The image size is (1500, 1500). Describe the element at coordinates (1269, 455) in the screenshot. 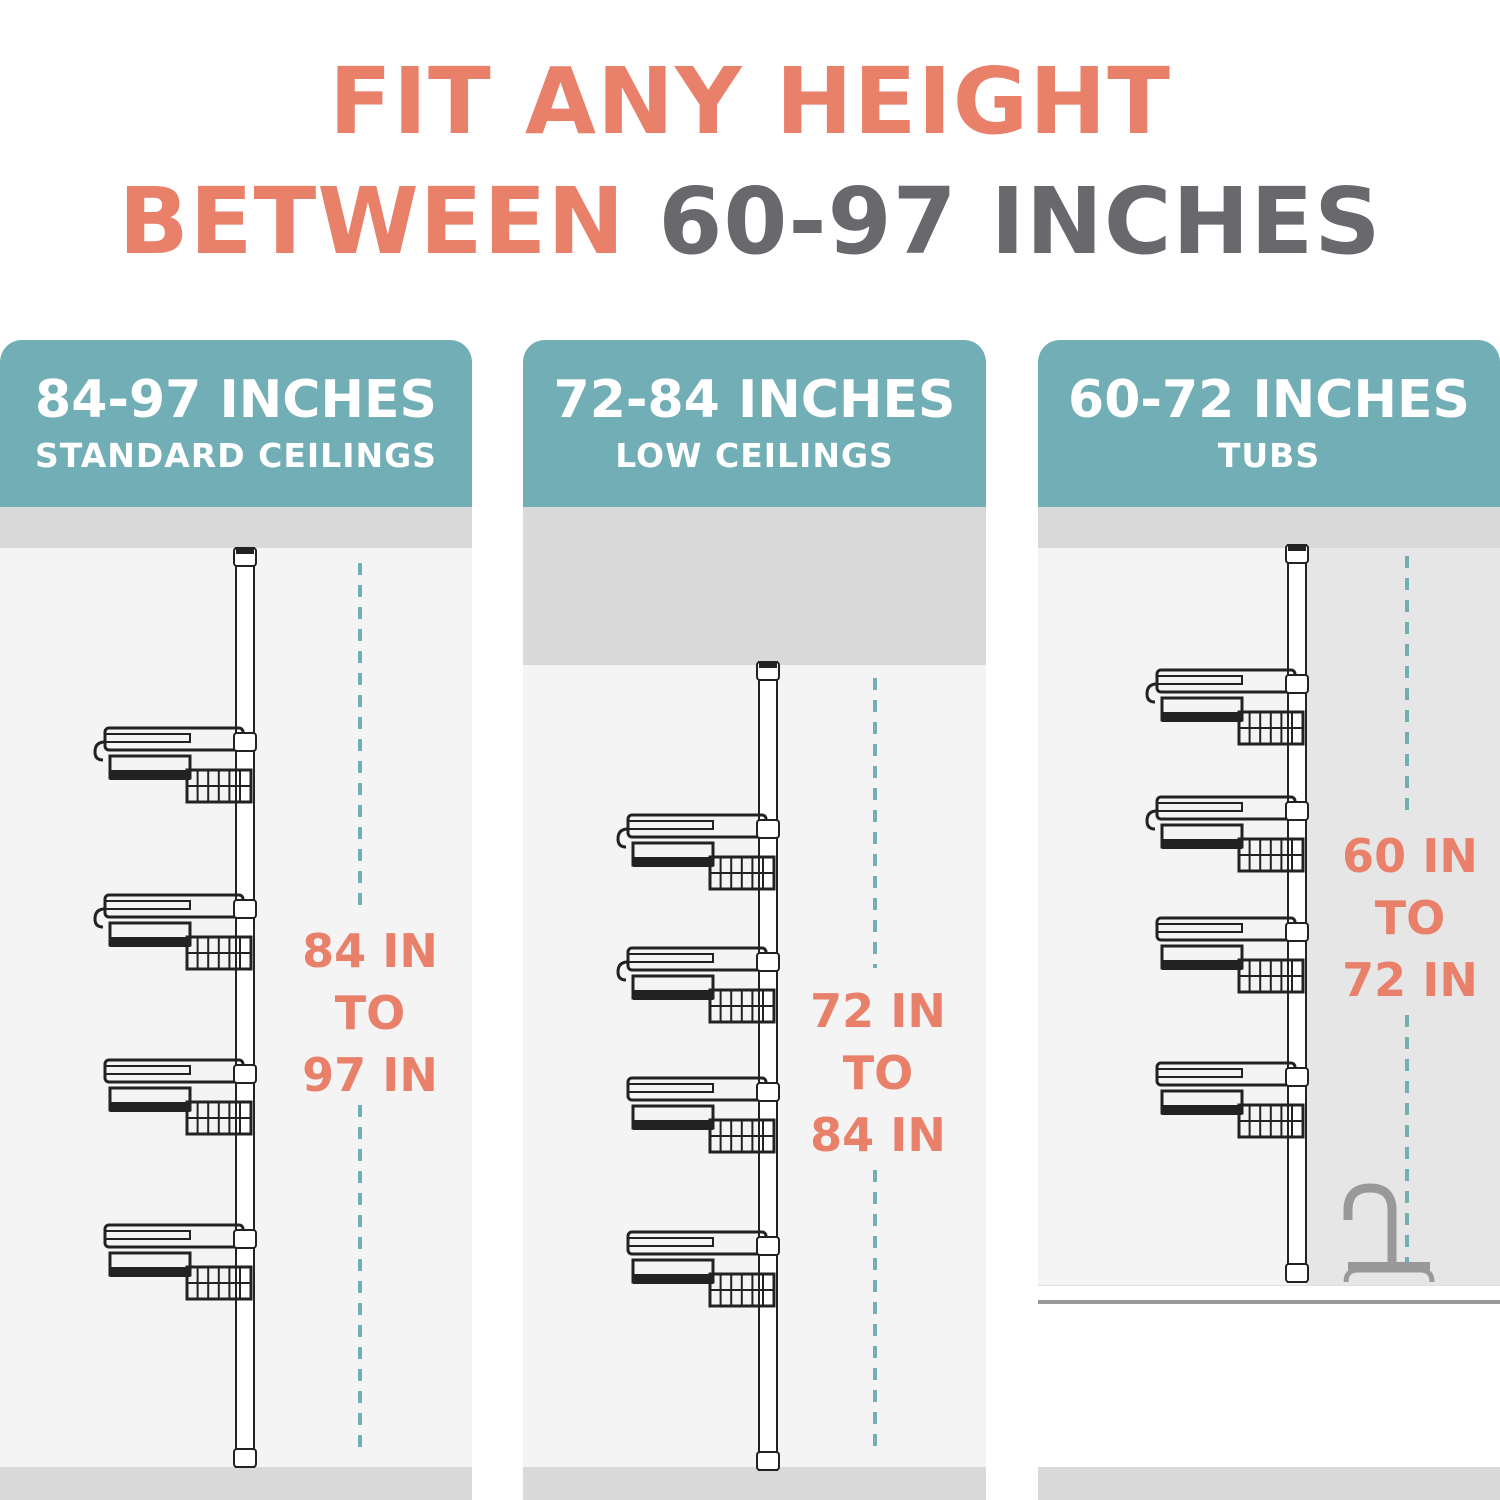

I see `use-text: TUBS` at that location.